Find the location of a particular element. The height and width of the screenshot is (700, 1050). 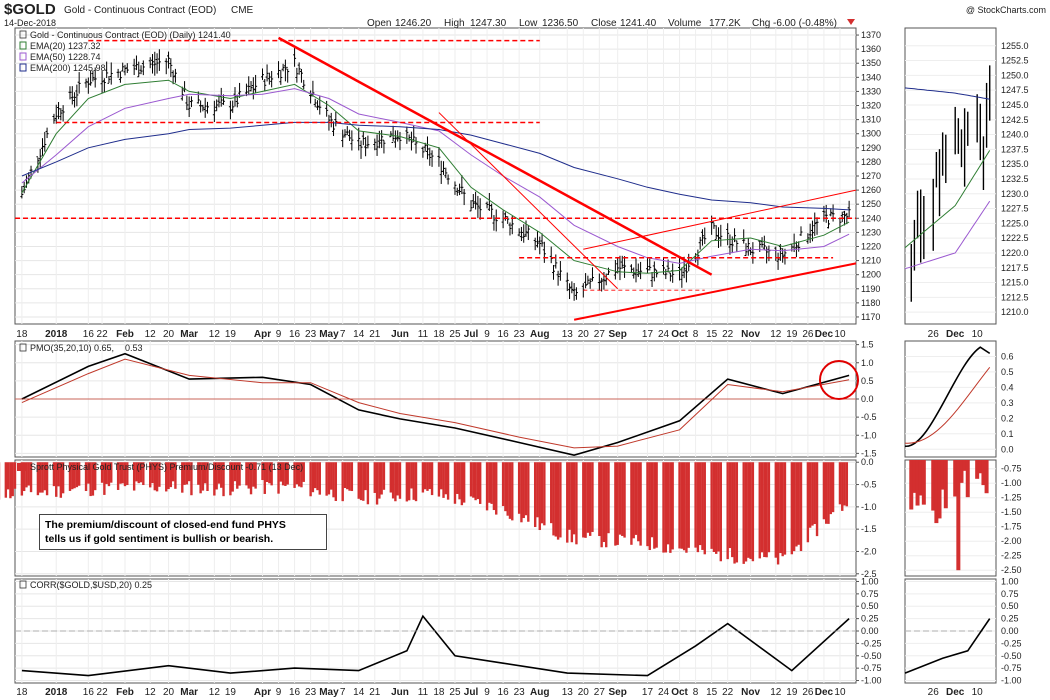

x-tick-label: 7 is located at coordinates (343, 334).